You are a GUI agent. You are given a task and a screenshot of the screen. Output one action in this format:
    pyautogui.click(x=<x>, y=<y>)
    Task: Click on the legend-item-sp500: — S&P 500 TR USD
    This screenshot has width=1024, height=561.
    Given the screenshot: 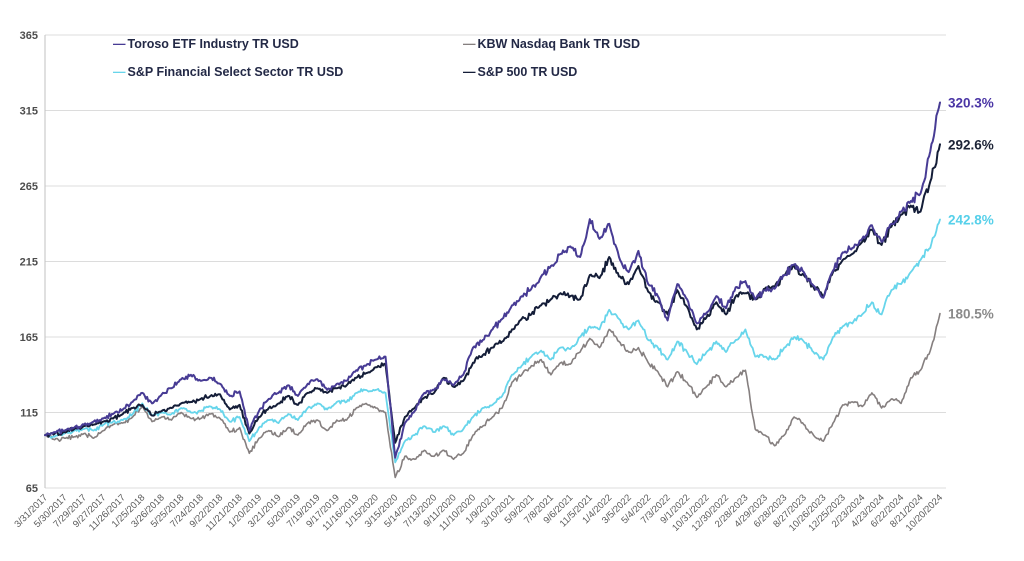 What is the action you would take?
    pyautogui.click(x=551, y=72)
    